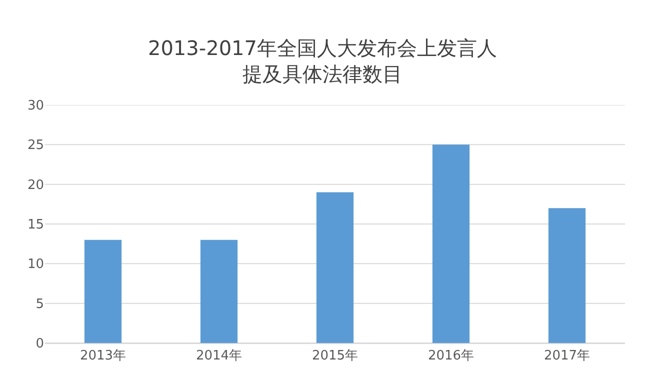 Image resolution: width=645 pixels, height=391 pixels. Describe the element at coordinates (40, 304) in the screenshot. I see `y-tick-label: 5` at that location.